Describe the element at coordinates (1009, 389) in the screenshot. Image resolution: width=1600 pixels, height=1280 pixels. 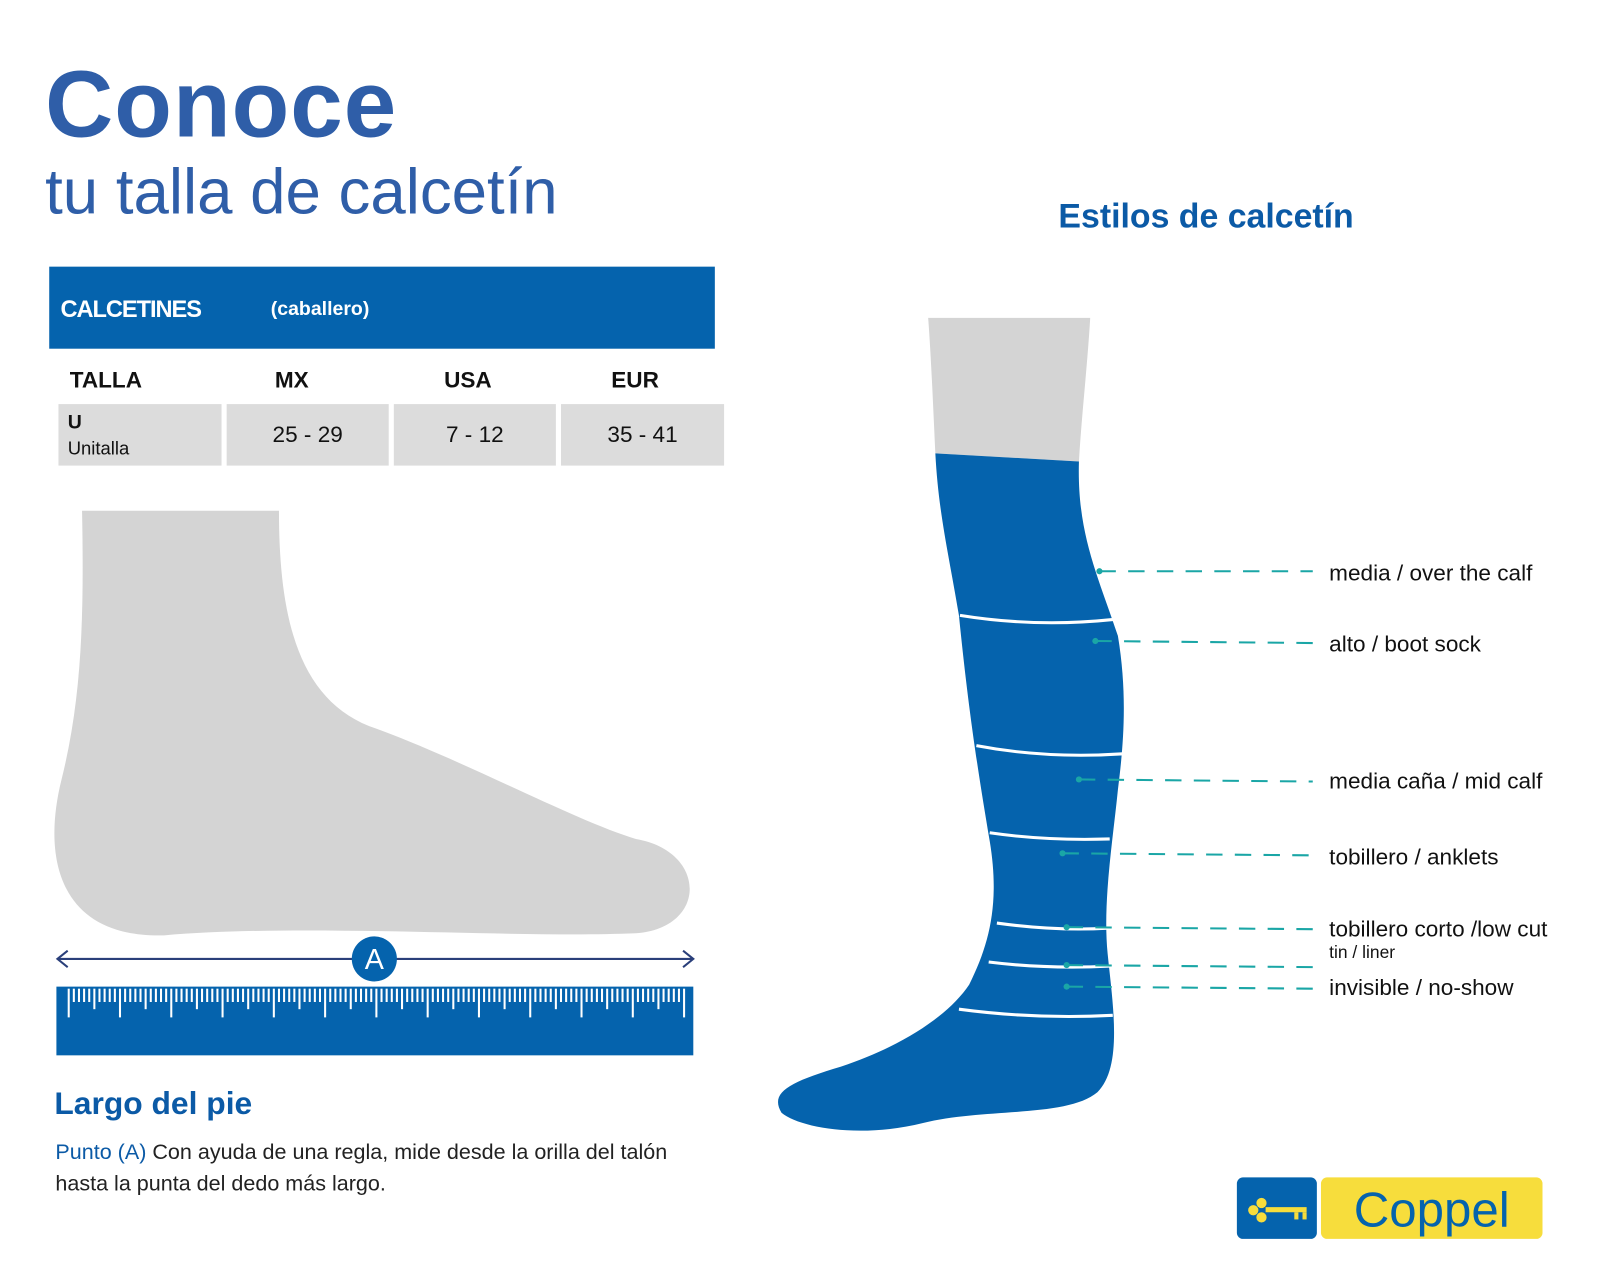
I see `sock-leg-skin` at that location.